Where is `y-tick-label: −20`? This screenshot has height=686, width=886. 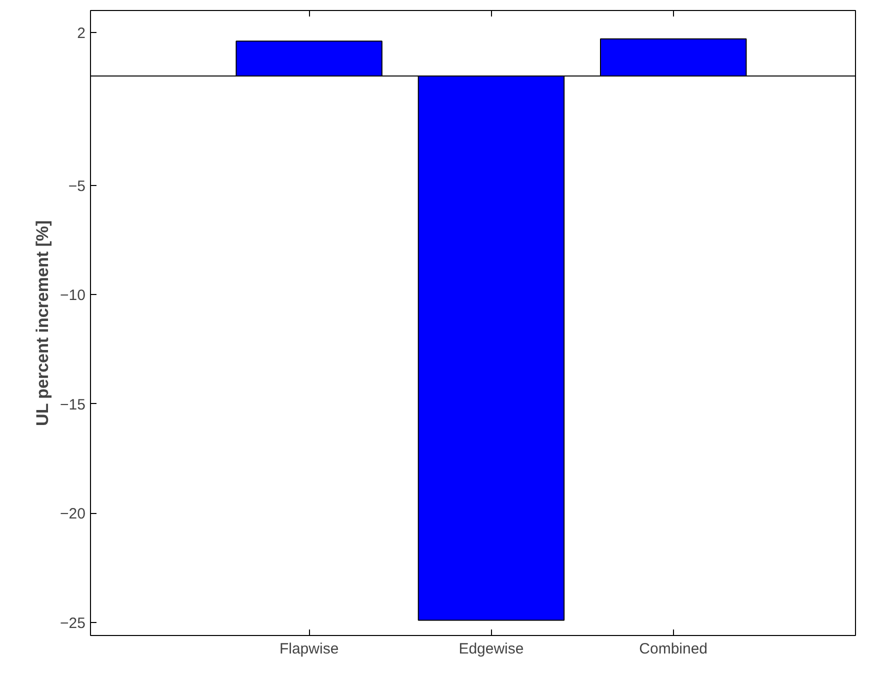 y-tick-label: −20 is located at coordinates (73, 514).